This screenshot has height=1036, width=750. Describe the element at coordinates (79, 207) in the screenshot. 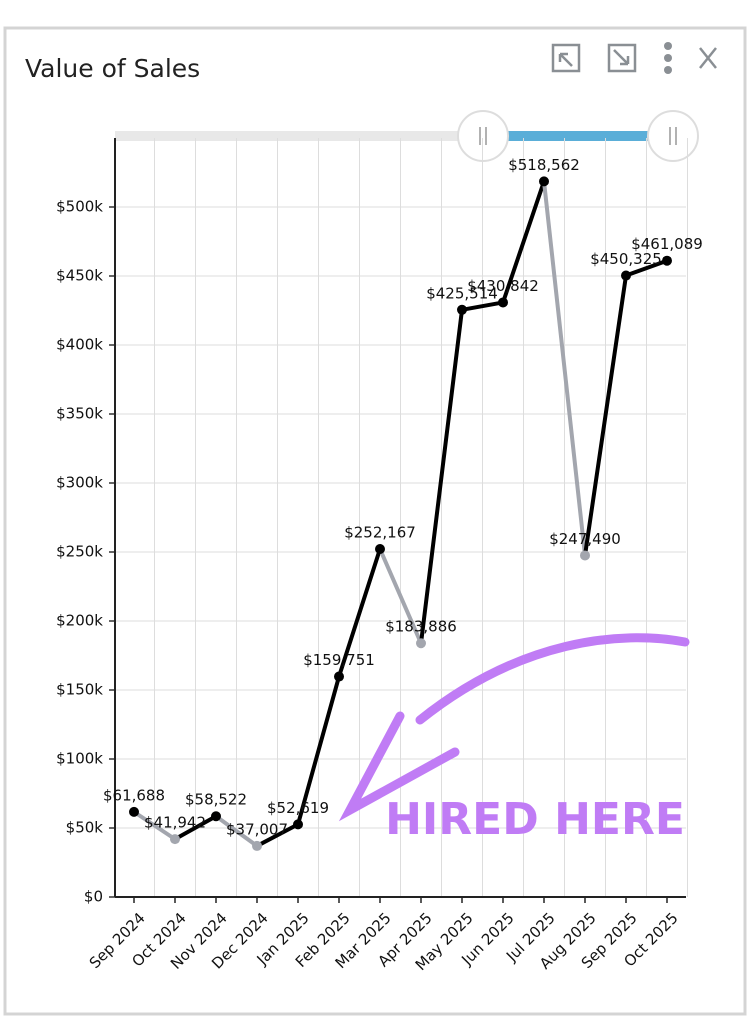

I see `y-tick-label: $500k` at that location.